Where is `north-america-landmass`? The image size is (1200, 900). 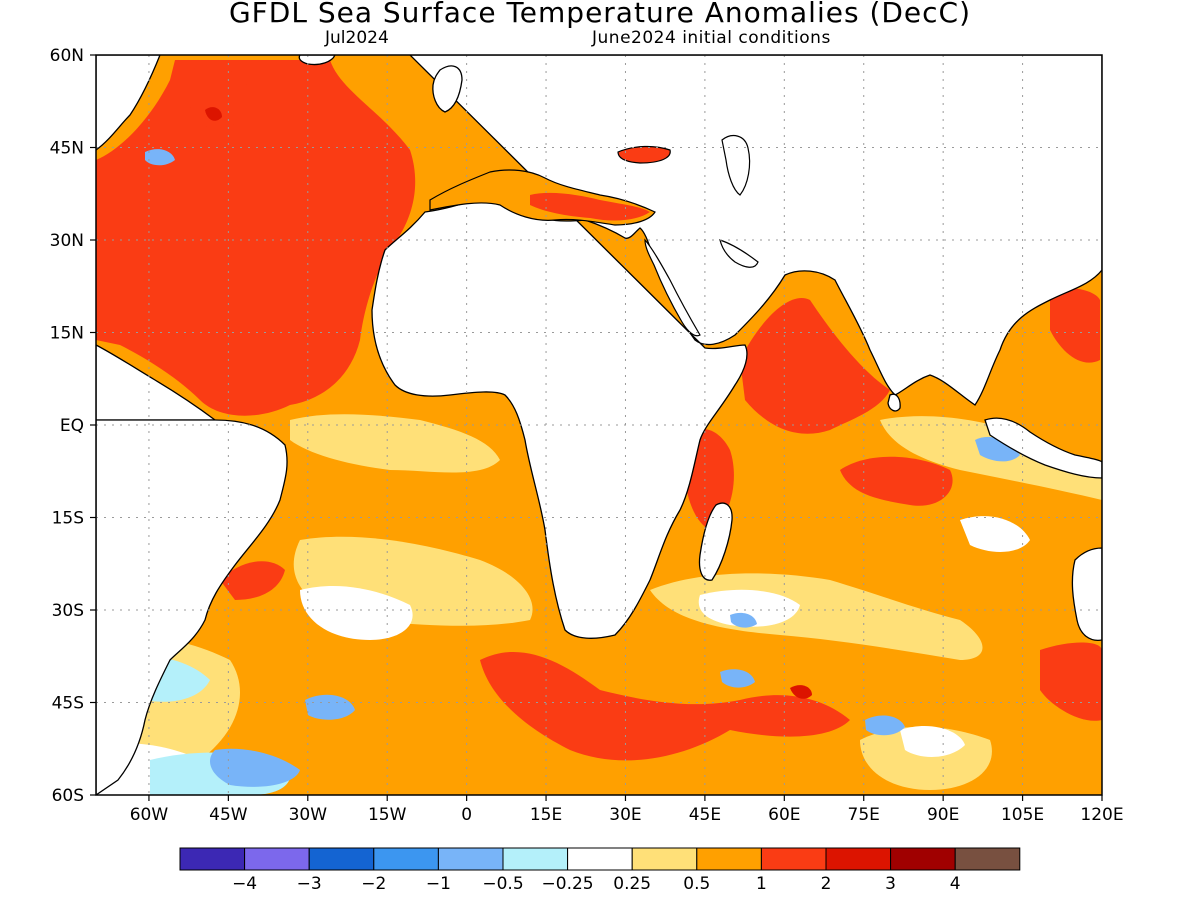 north-america-landmass is located at coordinates (128, 103).